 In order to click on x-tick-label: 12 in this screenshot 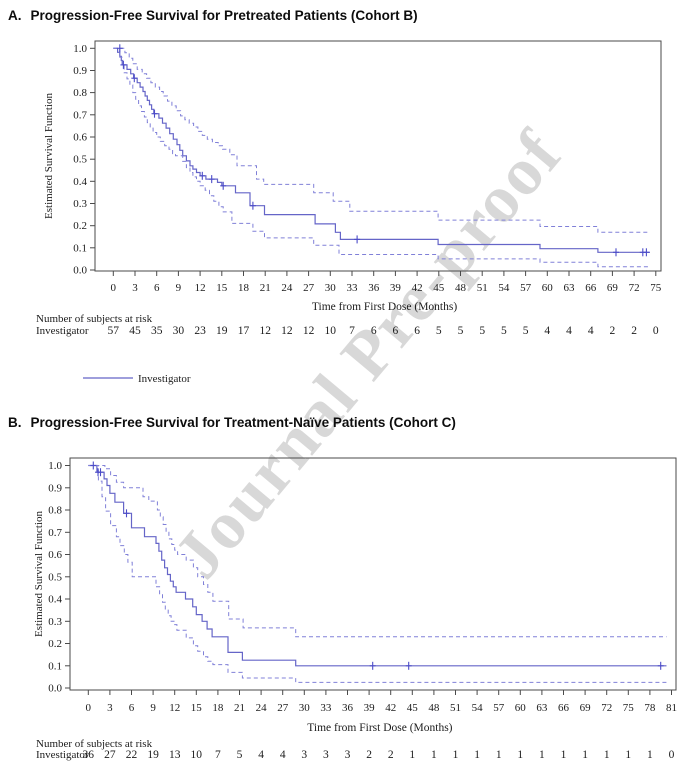, I will do `click(200, 288)`.